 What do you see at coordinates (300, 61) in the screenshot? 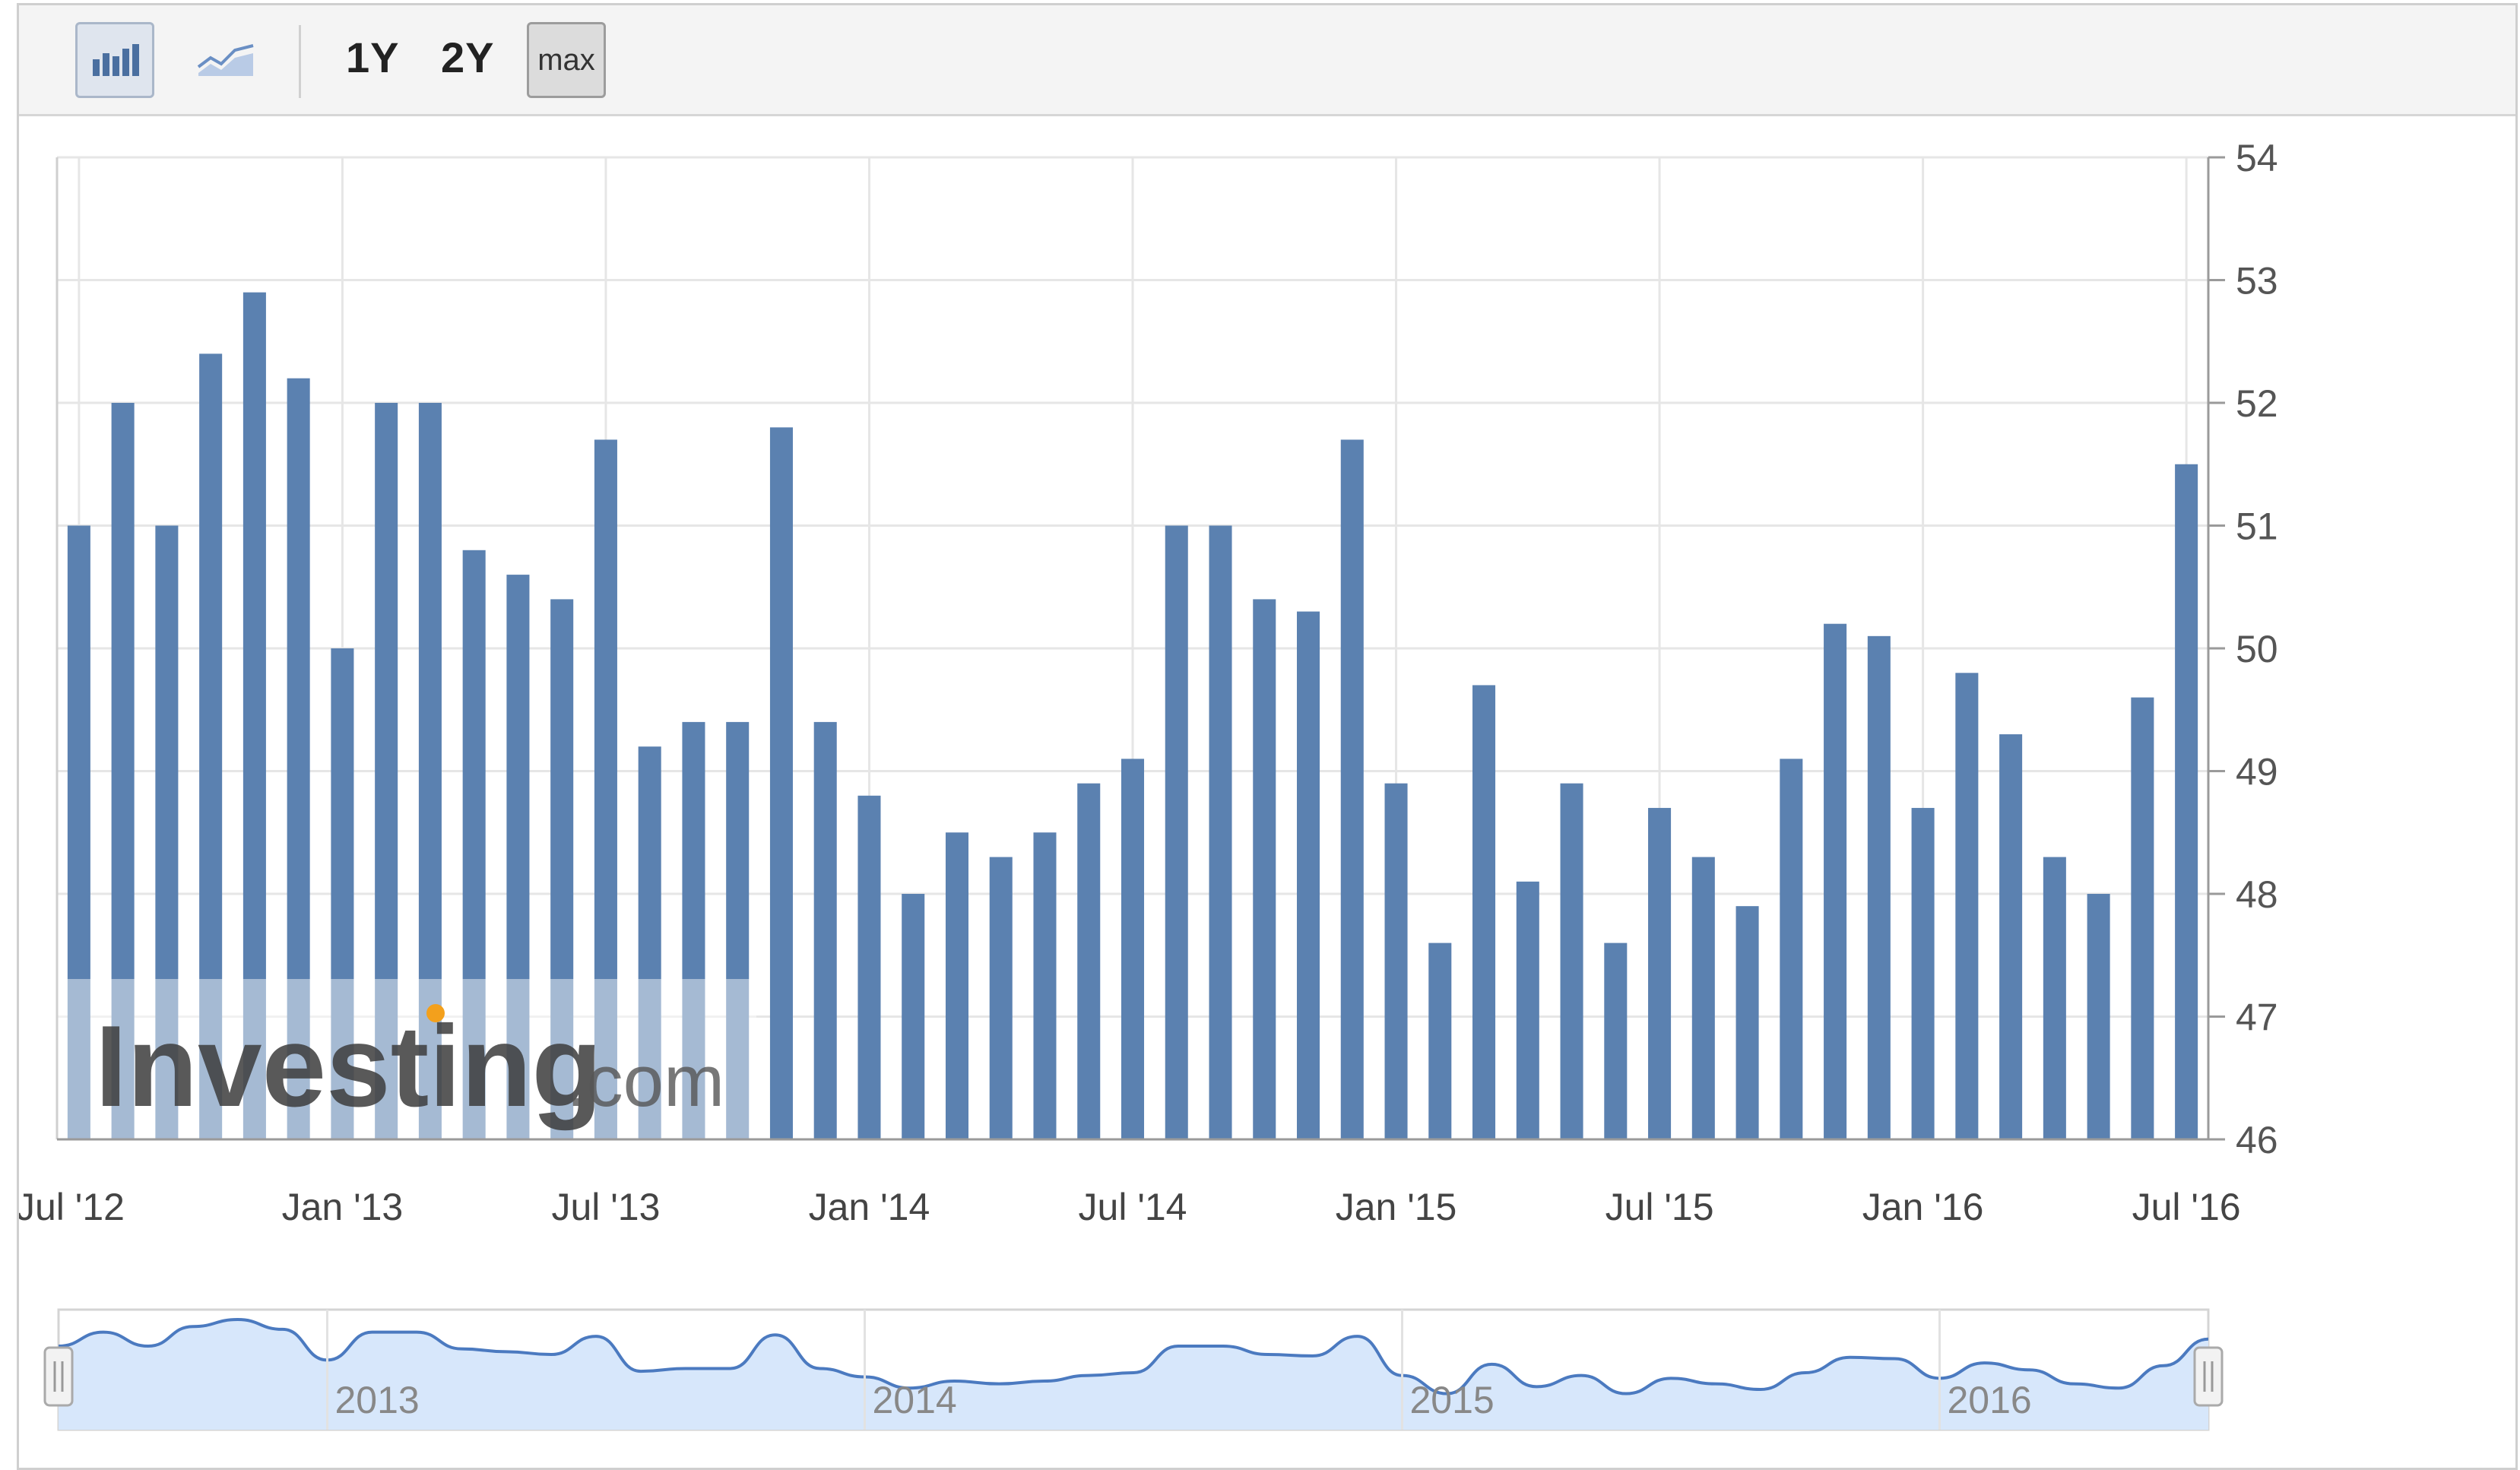
I see `toolbar-separator` at bounding box center [300, 61].